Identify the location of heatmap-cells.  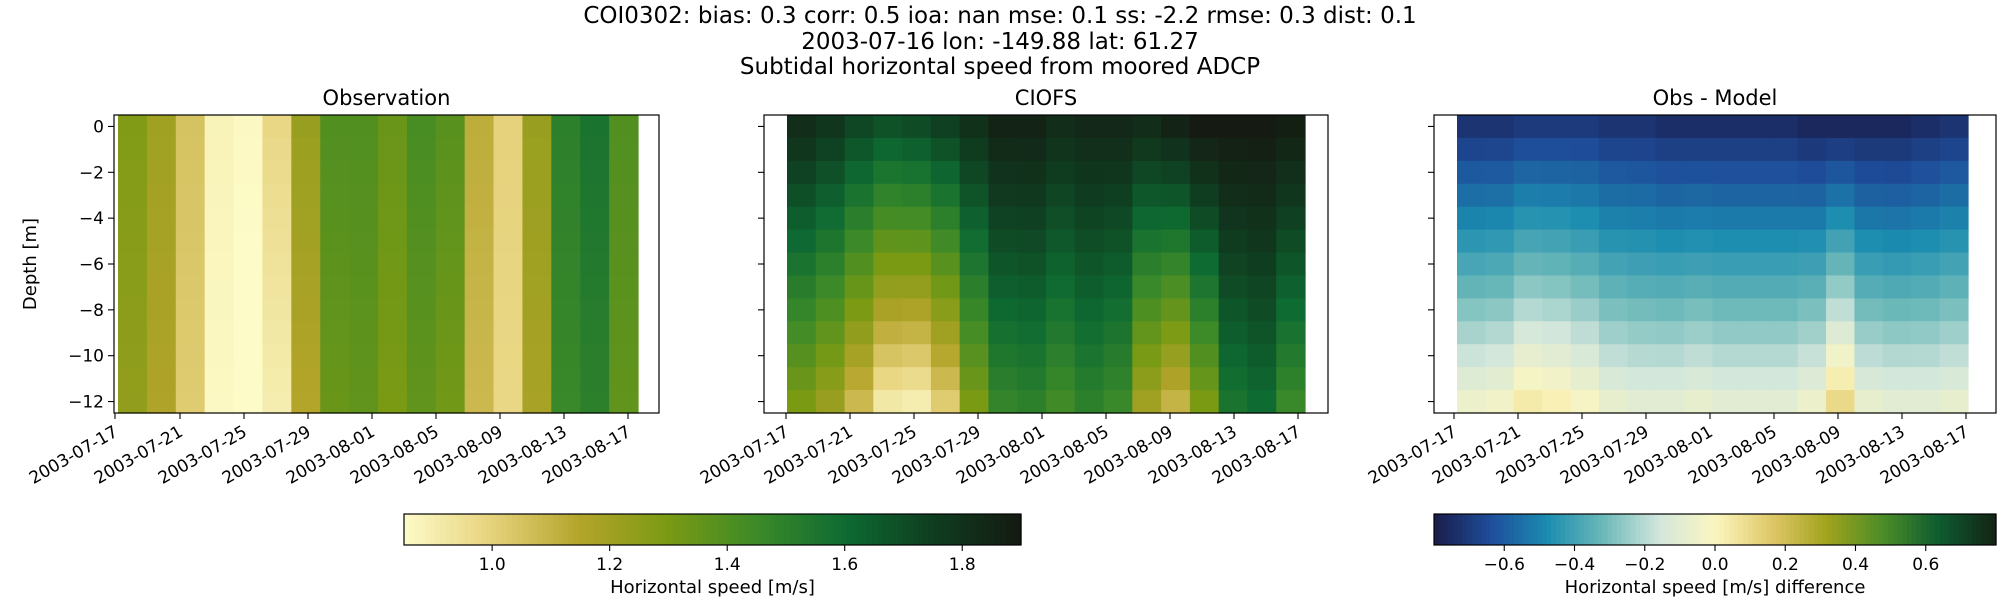
(1046, 264).